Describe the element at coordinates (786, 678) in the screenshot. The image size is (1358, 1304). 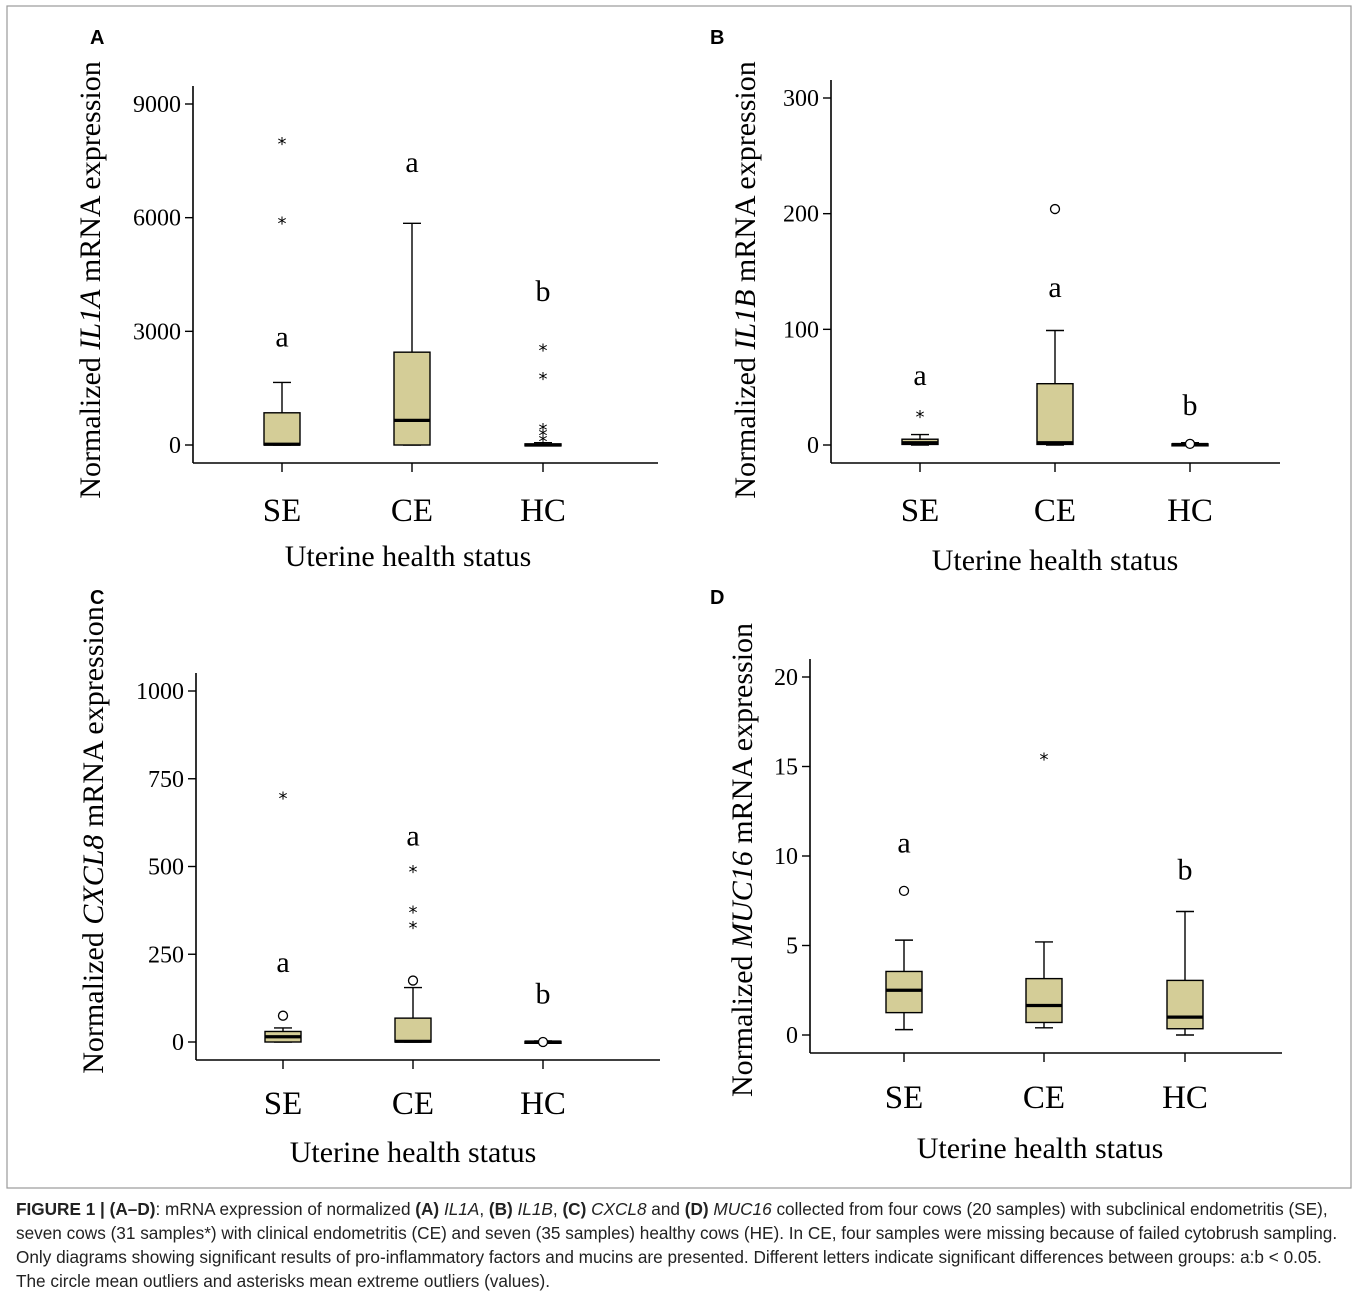
I see `y-tick-label: 20` at that location.